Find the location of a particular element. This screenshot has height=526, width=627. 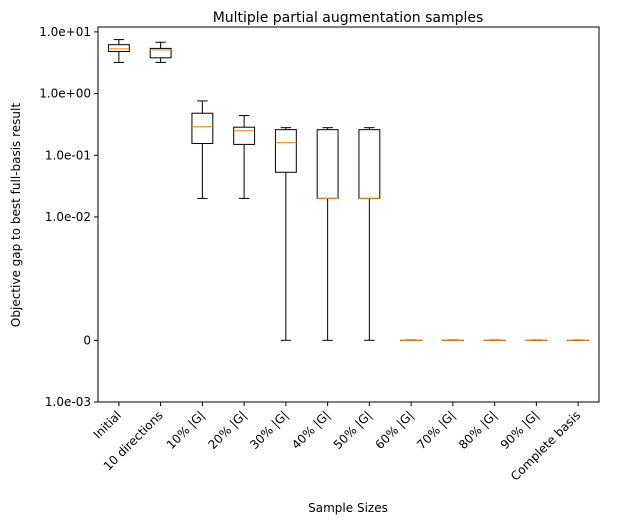

x-tick-label: 20% |G| is located at coordinates (227, 430).